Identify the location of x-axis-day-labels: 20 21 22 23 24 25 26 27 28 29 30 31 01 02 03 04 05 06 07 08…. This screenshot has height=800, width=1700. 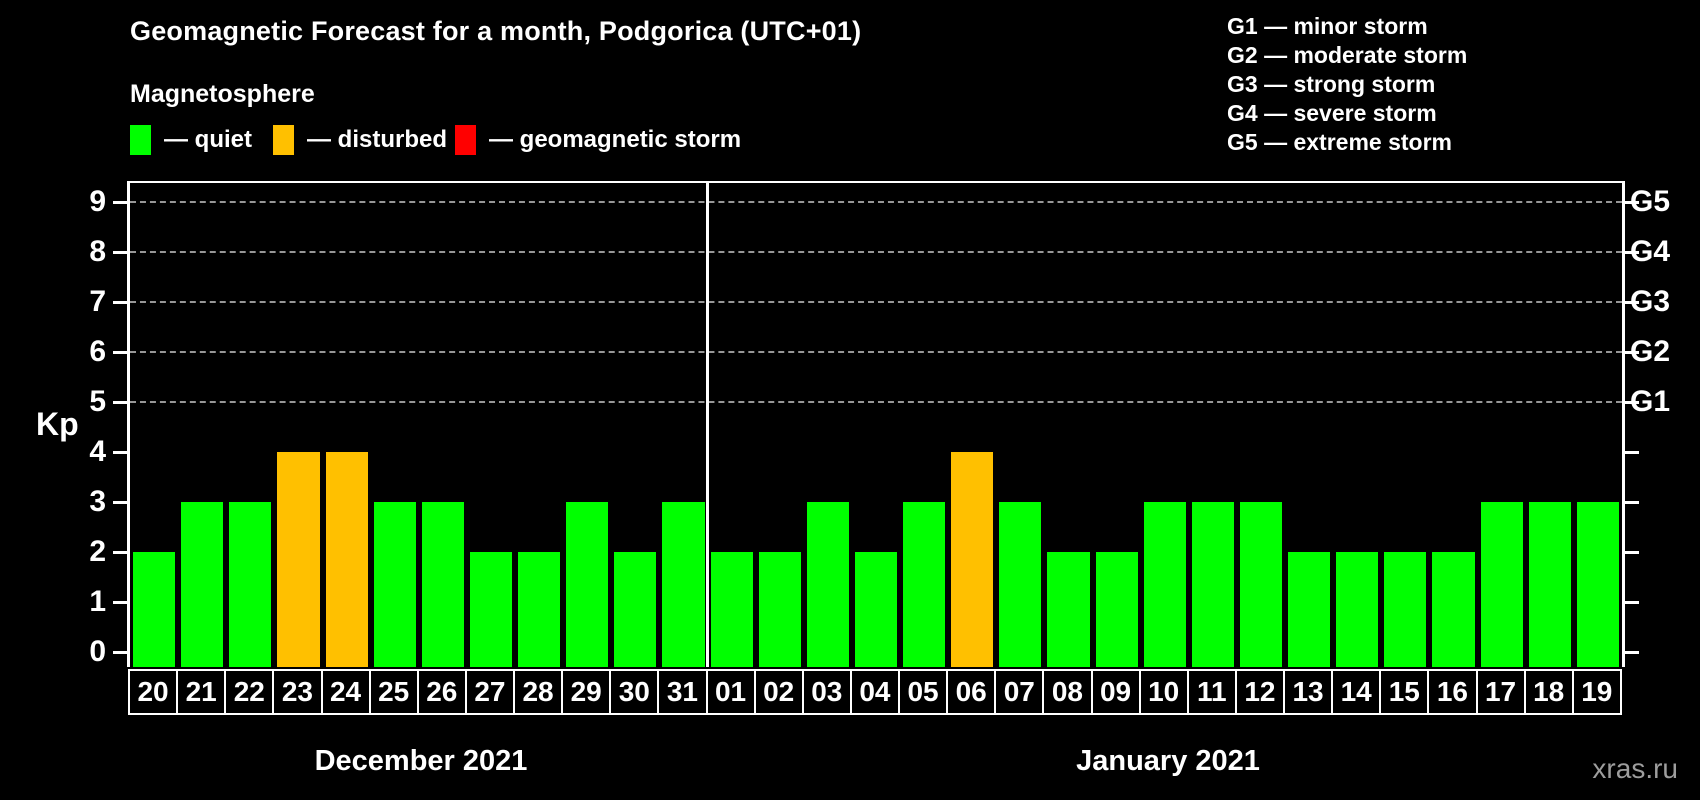
(875, 692).